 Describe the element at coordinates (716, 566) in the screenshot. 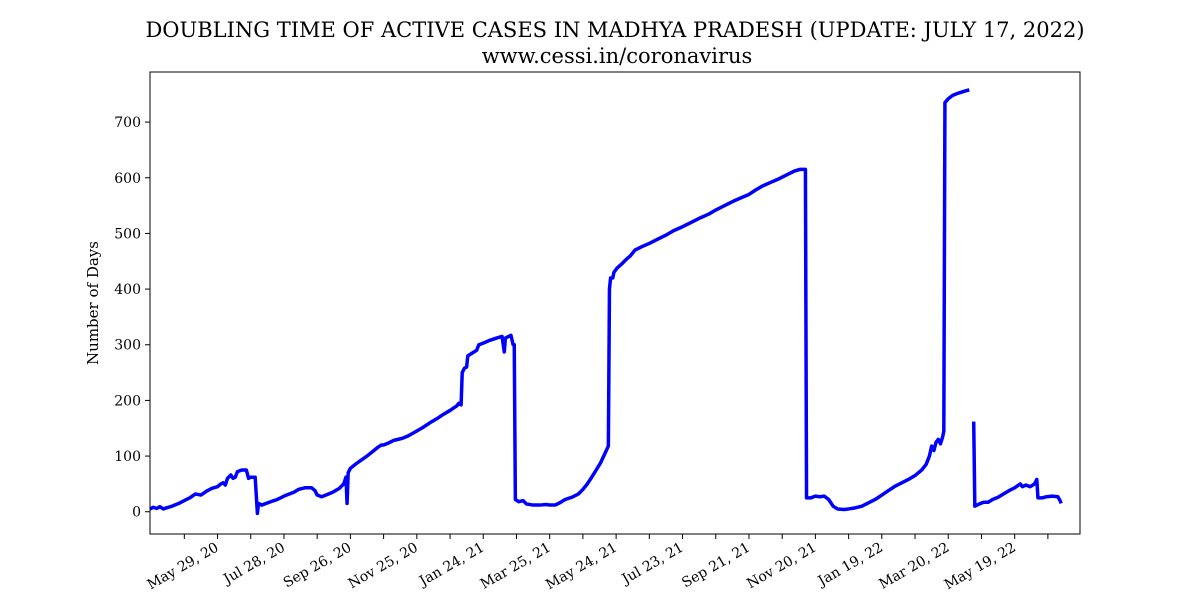

I see `x-tick-label: Sep 21, 21` at that location.